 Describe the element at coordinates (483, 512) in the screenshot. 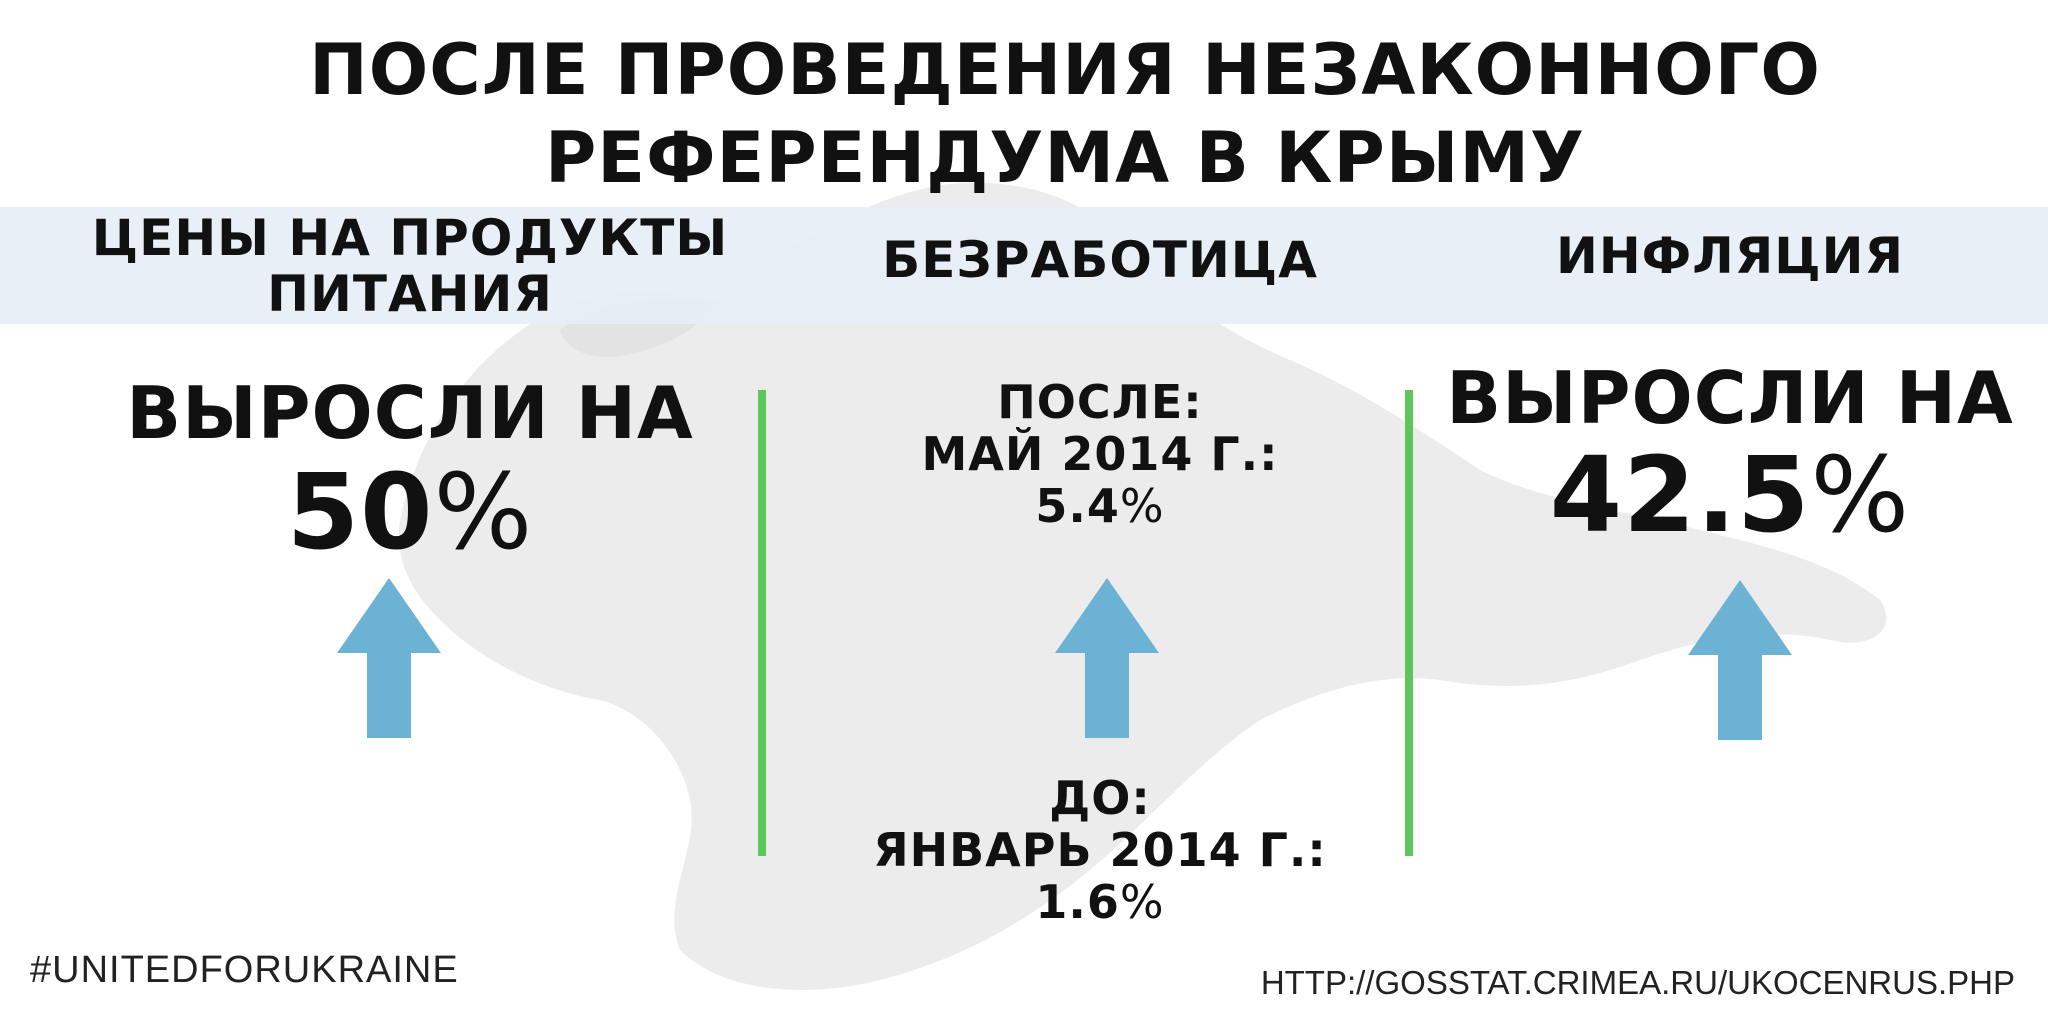

I see `food-prices-unit: %` at that location.